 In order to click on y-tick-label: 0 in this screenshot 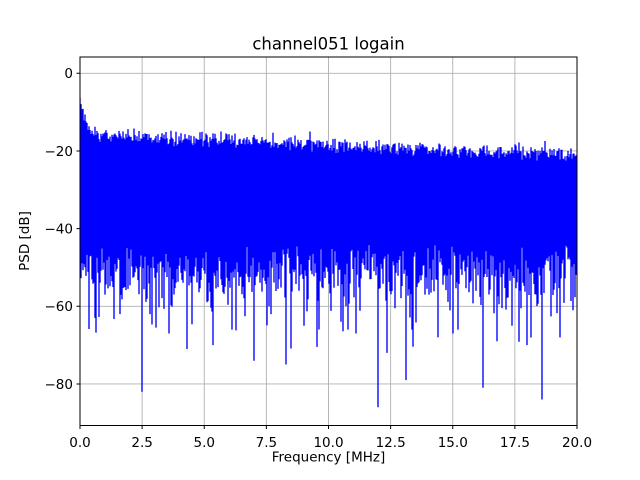, I will do `click(68, 74)`.